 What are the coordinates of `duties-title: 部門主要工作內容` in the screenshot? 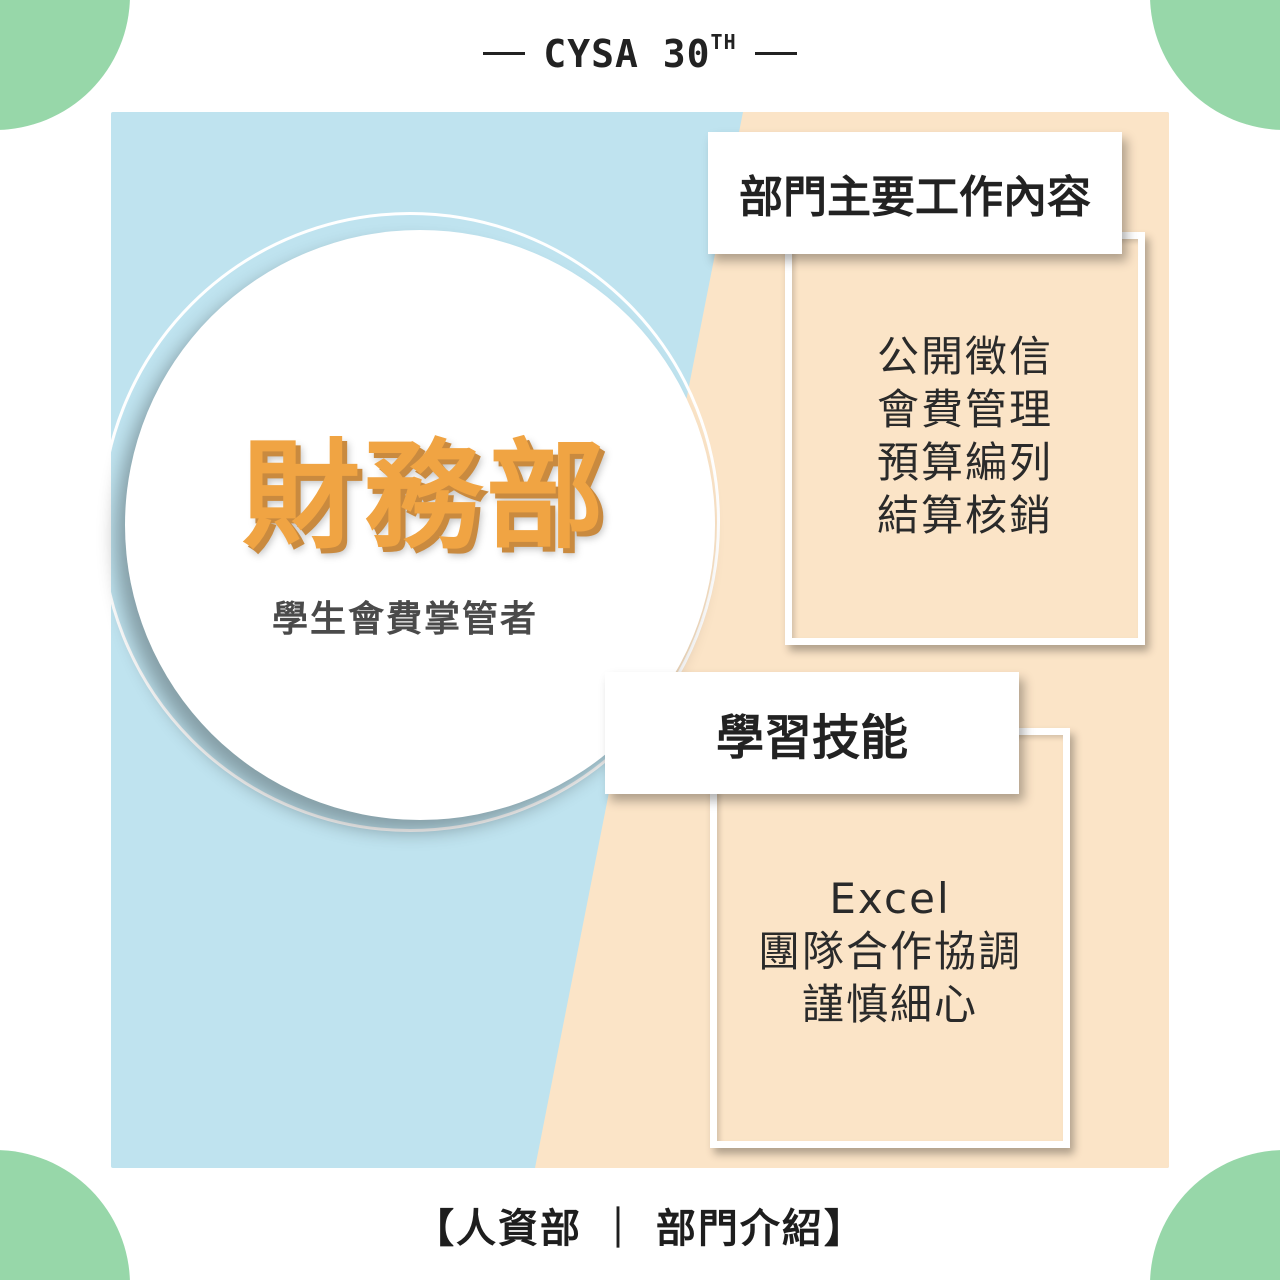 It's located at (915, 197).